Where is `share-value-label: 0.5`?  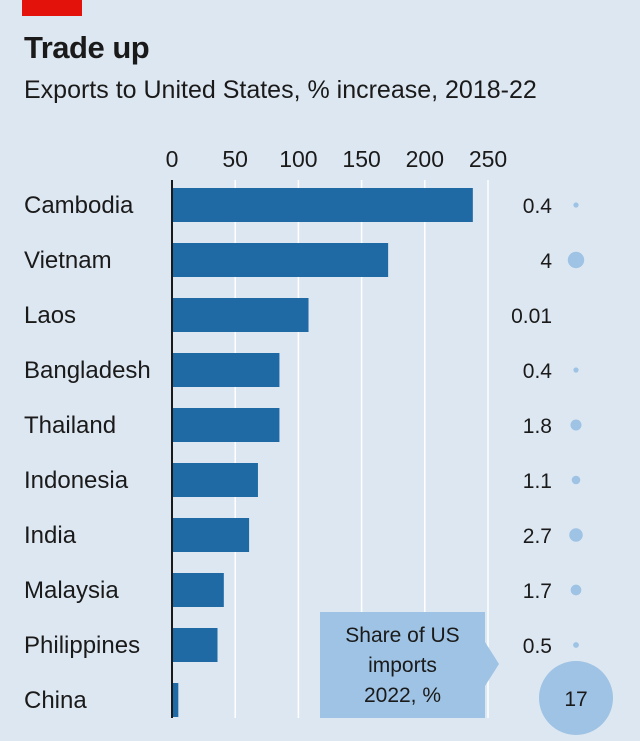 share-value-label: 0.5 is located at coordinates (537, 646).